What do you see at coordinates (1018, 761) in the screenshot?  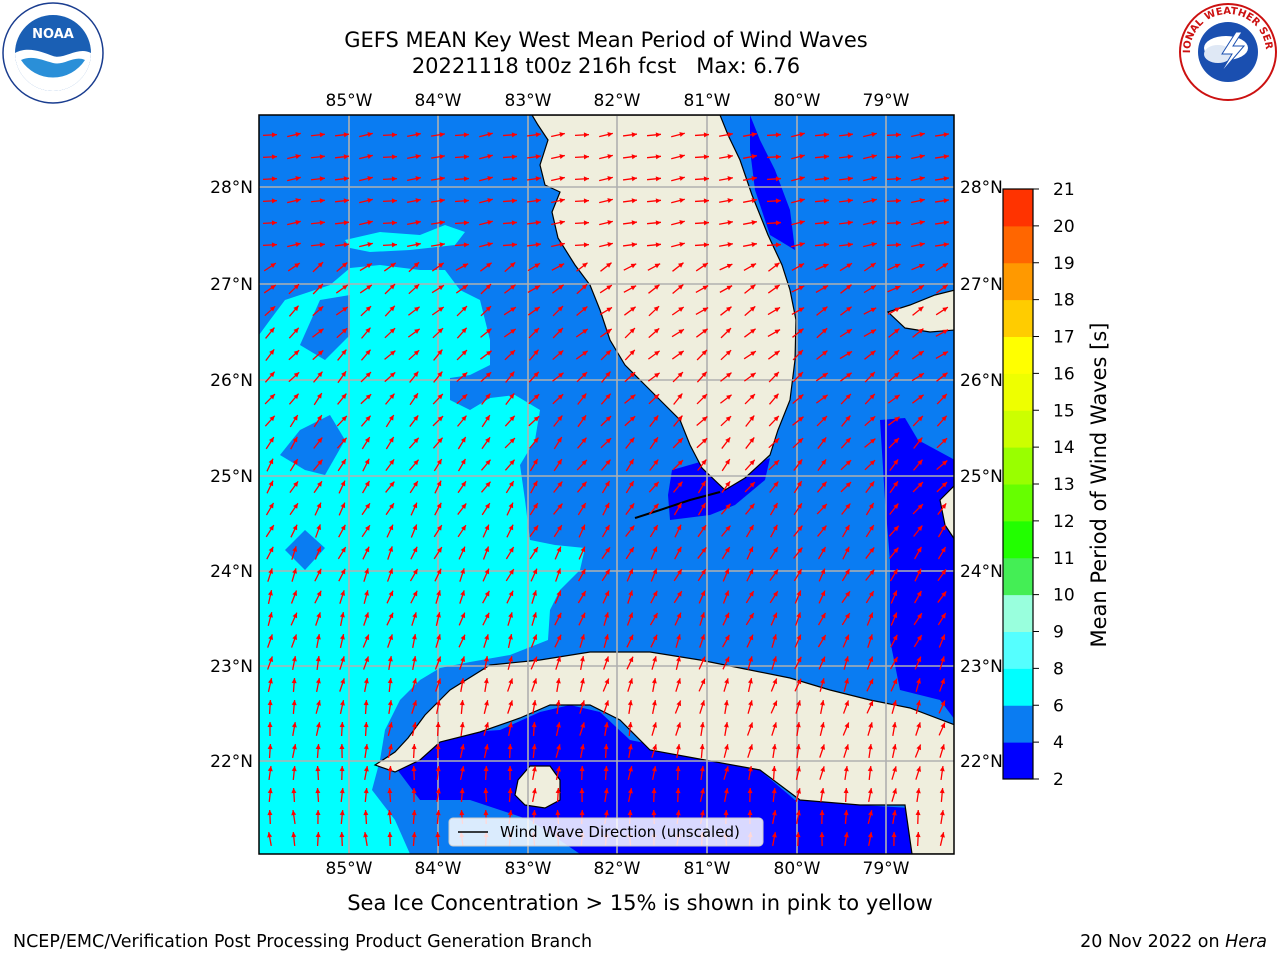 I see `colorbar-segment` at bounding box center [1018, 761].